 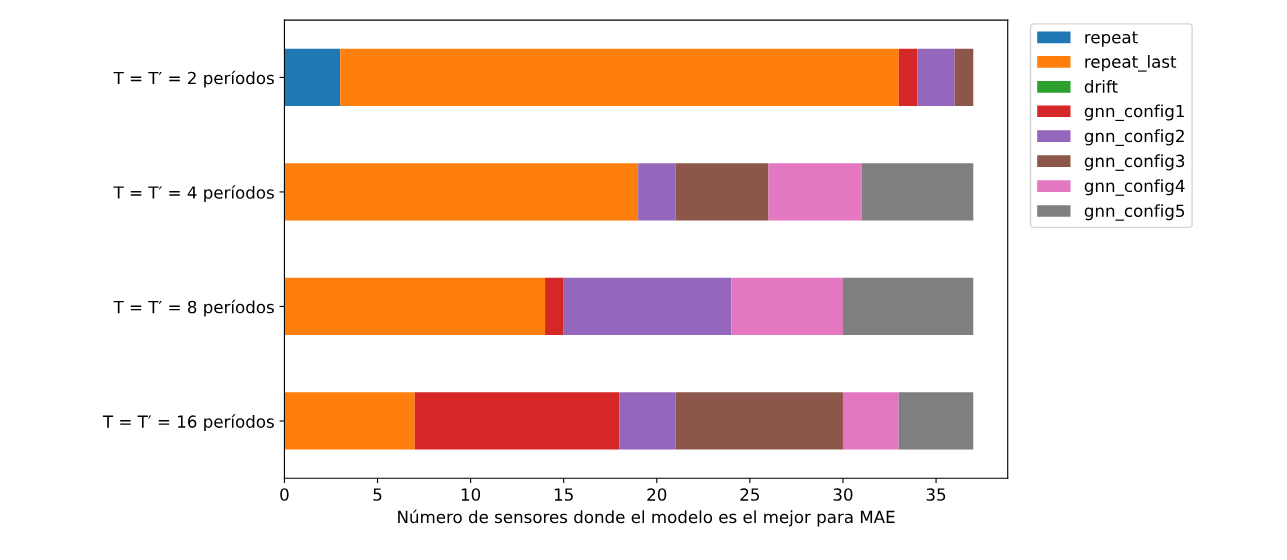 I want to click on x-tick-label: 0, so click(x=284, y=494).